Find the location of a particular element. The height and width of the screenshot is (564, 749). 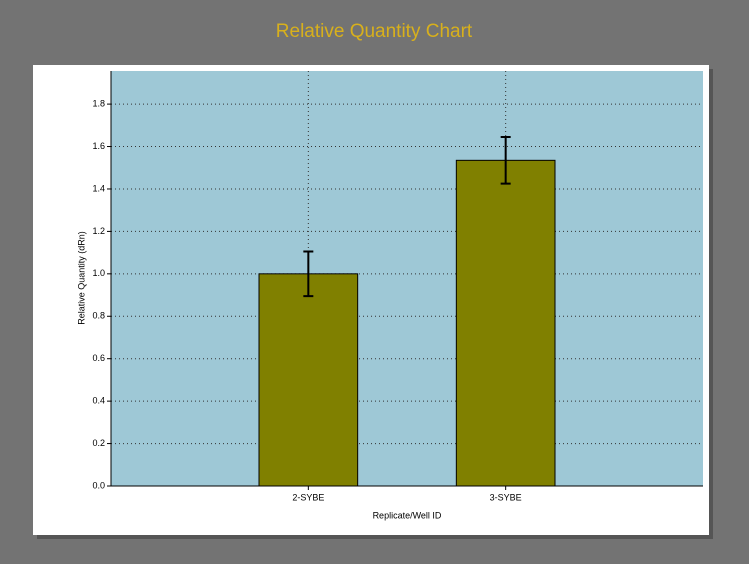

x-axis-label: Replicate/Well ID is located at coordinates (407, 515).